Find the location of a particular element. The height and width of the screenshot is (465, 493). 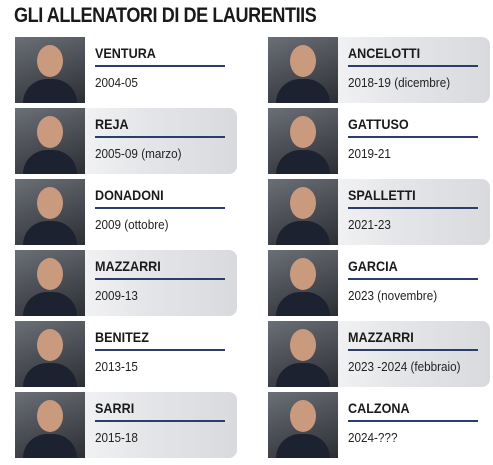

coach-name: ANCELOTTI is located at coordinates (384, 53).